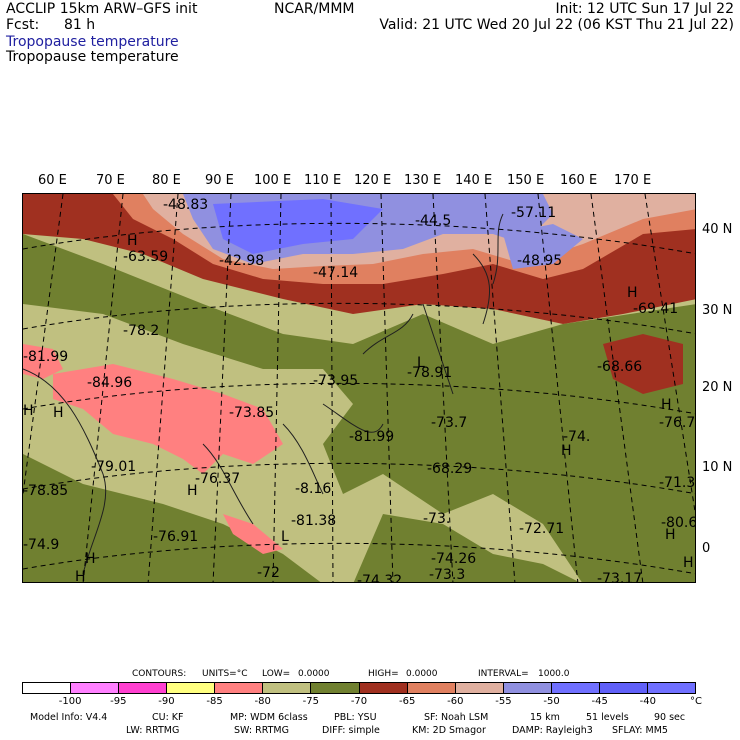 The width and height of the screenshot is (740, 740). What do you see at coordinates (253, 534) in the screenshot?
I see `cold-patch-south` at bounding box center [253, 534].